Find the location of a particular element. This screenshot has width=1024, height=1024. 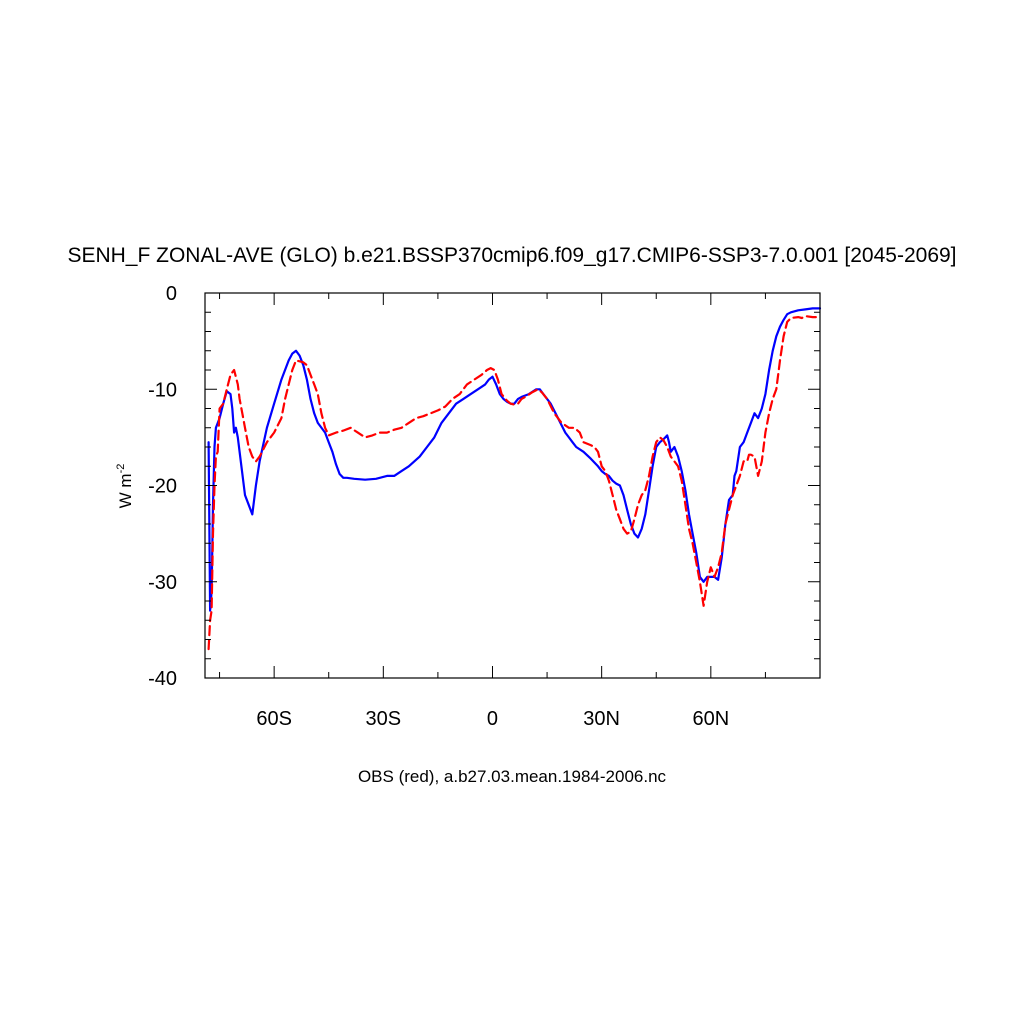

y-axis-label-superscript: -2 is located at coordinates (121, 469).